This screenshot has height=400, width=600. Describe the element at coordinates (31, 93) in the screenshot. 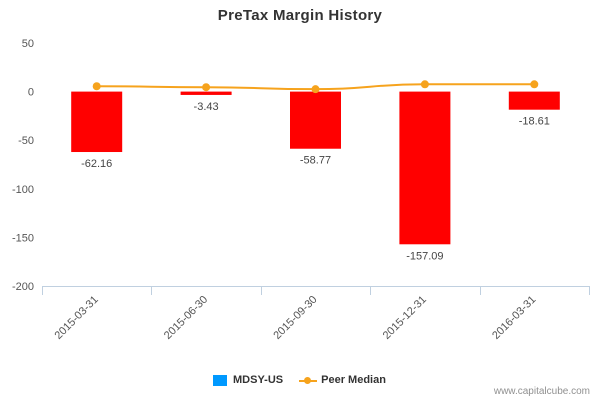

I see `y-tick-label: 0` at that location.